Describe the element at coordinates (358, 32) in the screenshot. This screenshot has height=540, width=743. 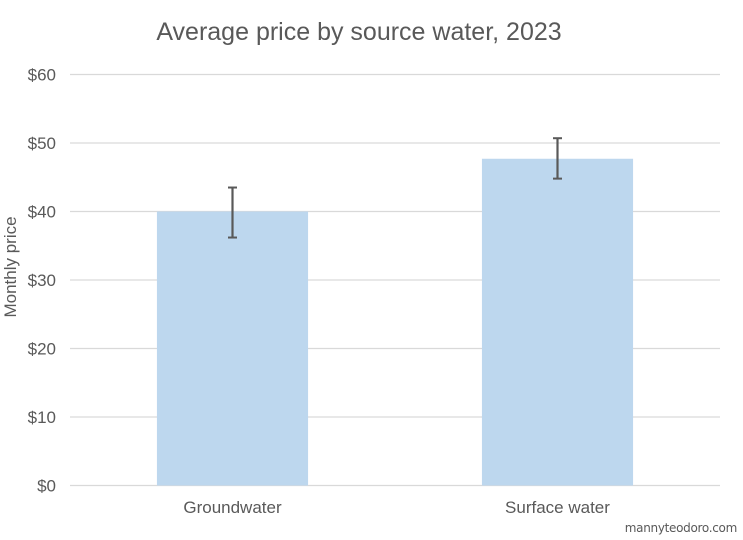
I see `chart-title: Average price by source water, 2023` at that location.